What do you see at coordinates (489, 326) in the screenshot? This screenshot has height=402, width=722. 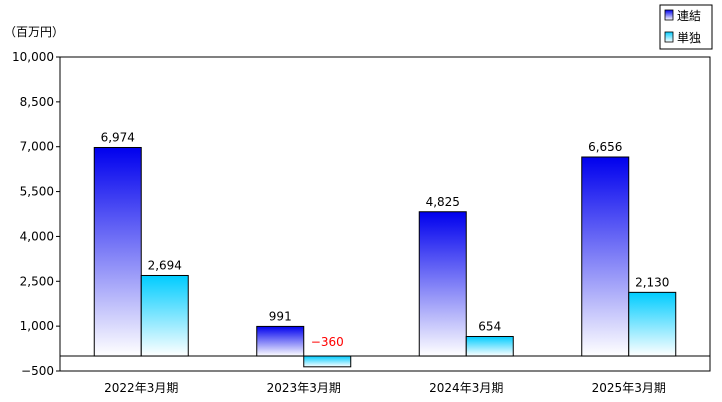 I see `data-label-standalone: 654` at bounding box center [489, 326].